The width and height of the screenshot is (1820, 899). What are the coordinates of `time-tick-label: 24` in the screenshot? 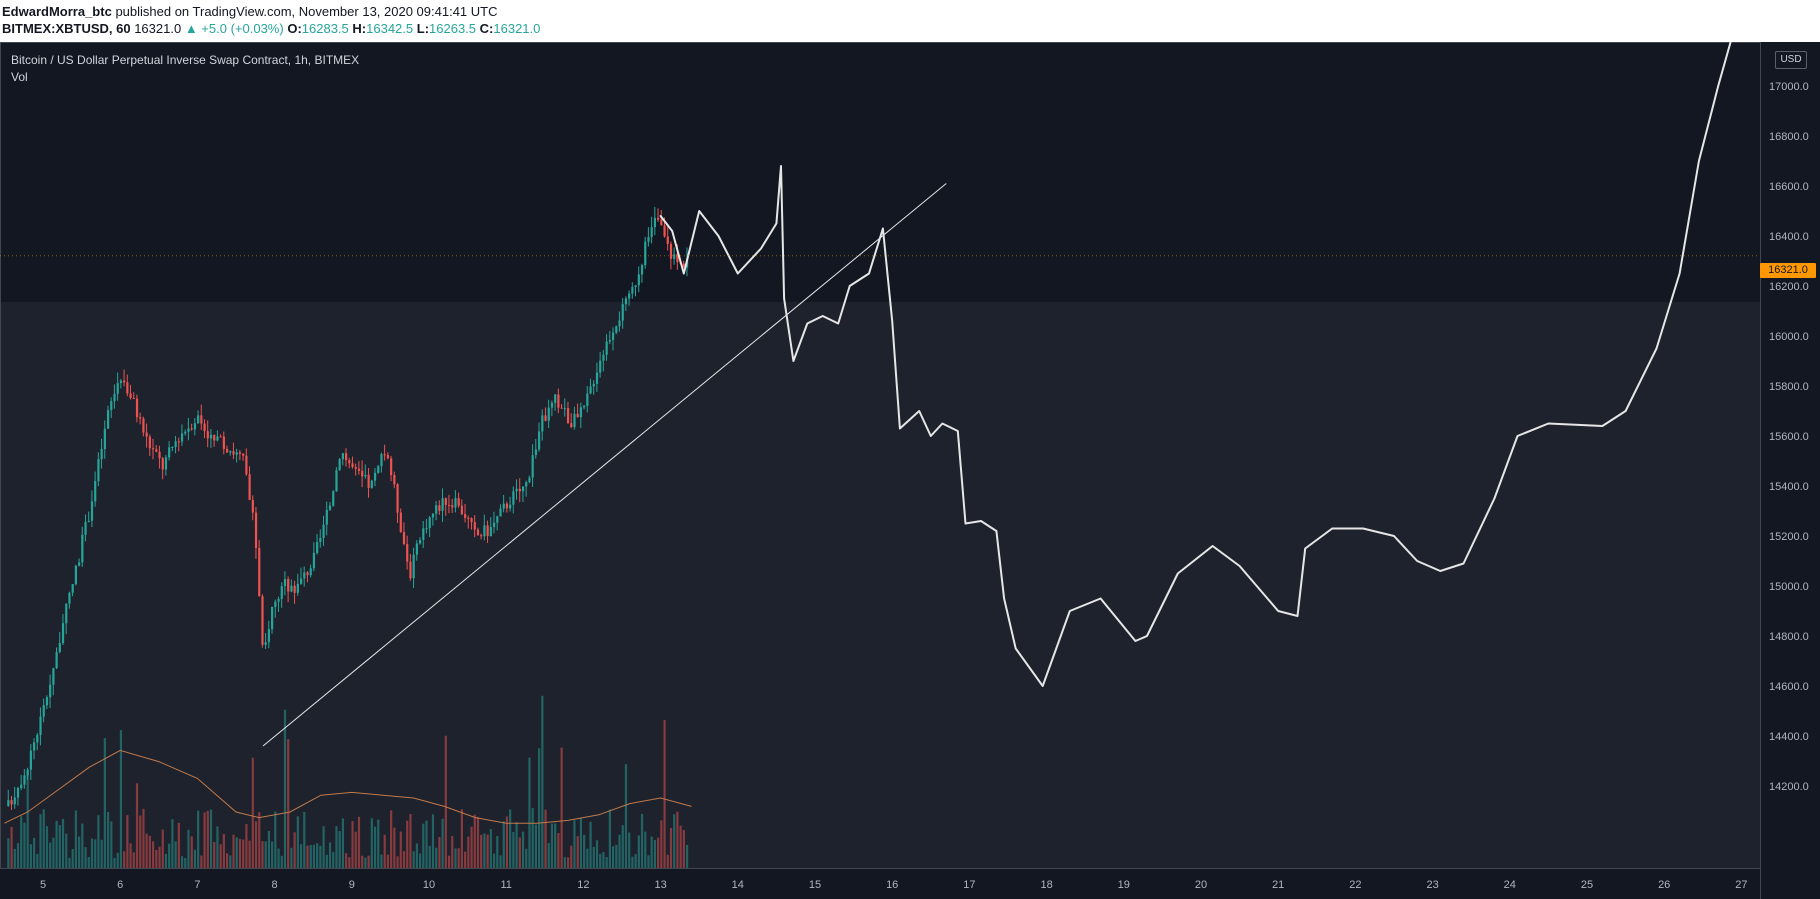 It's located at (1510, 885).